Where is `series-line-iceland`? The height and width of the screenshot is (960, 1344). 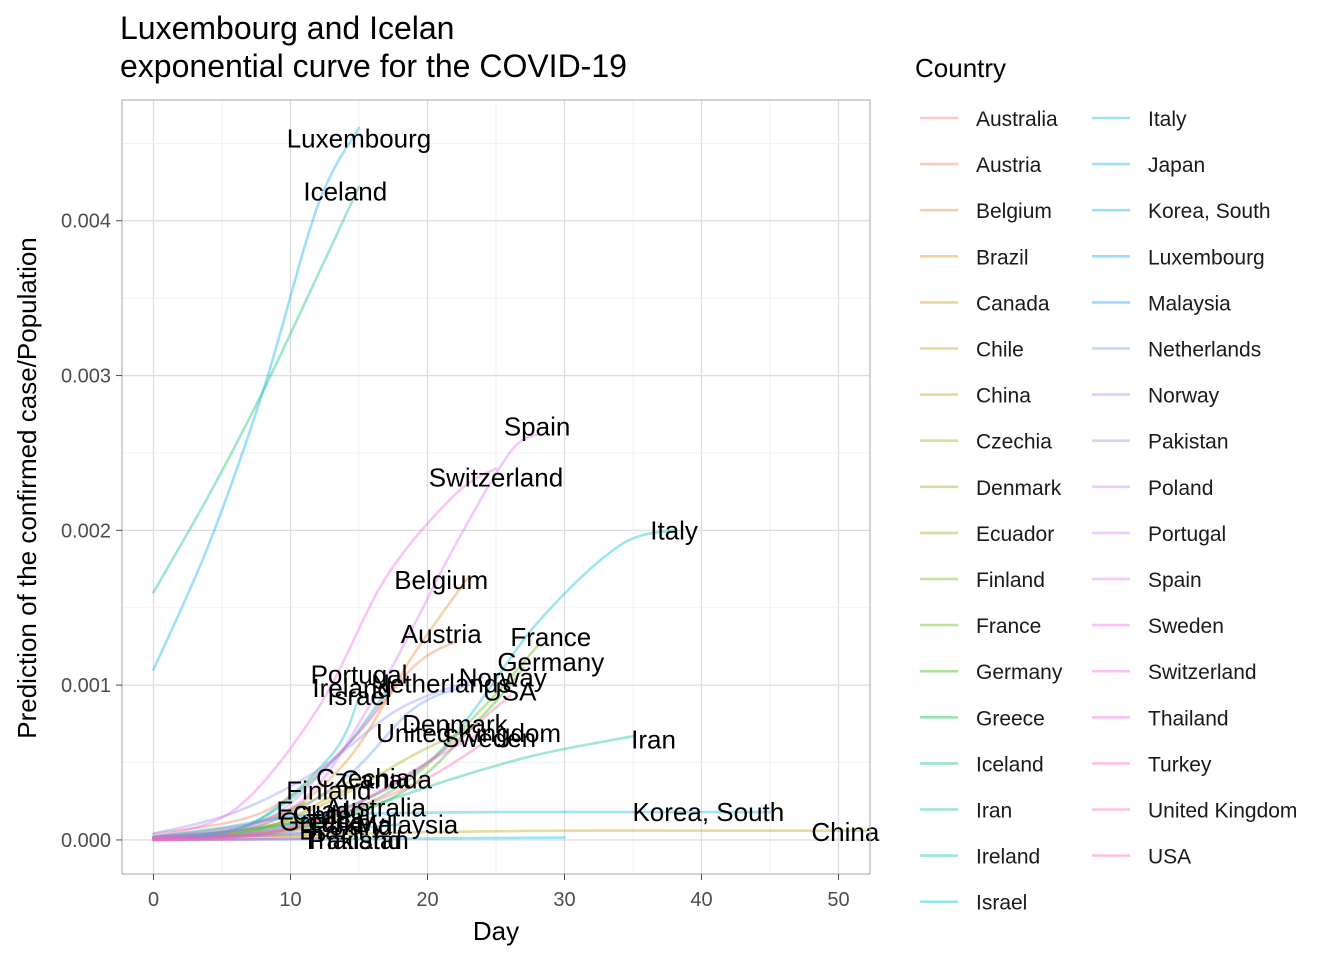 series-line-iceland is located at coordinates (256, 389).